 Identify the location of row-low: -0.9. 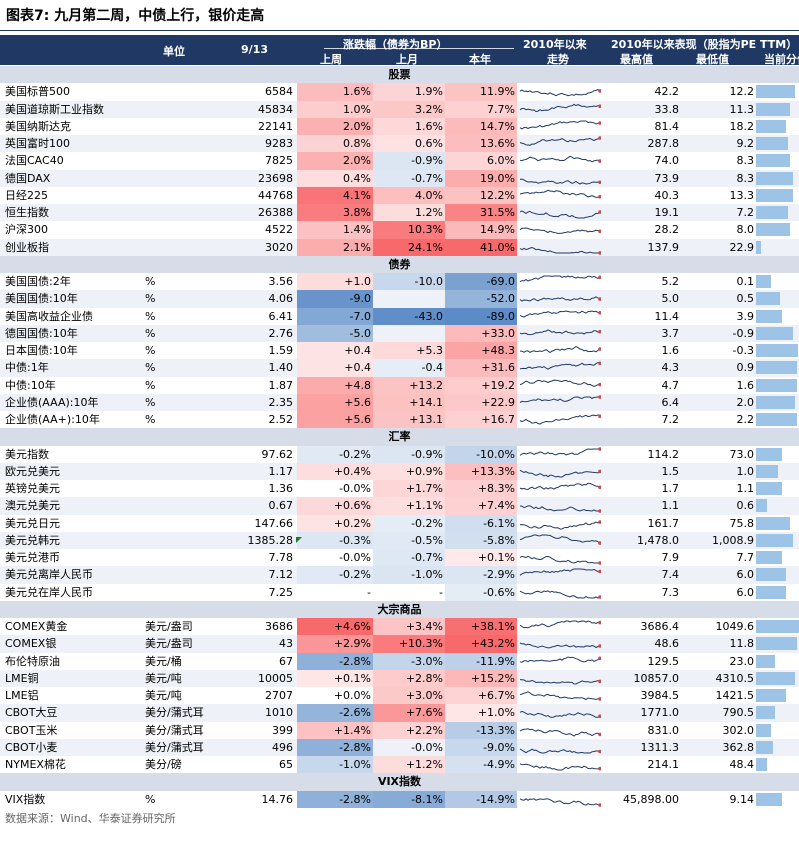
(743, 333).